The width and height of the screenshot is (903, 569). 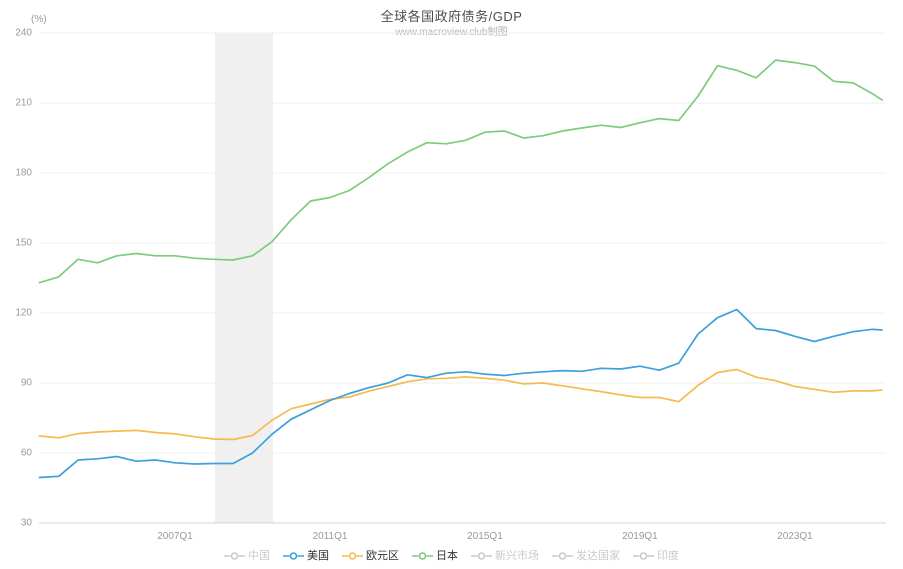 I want to click on y-tick-label: 60, so click(x=26, y=453).